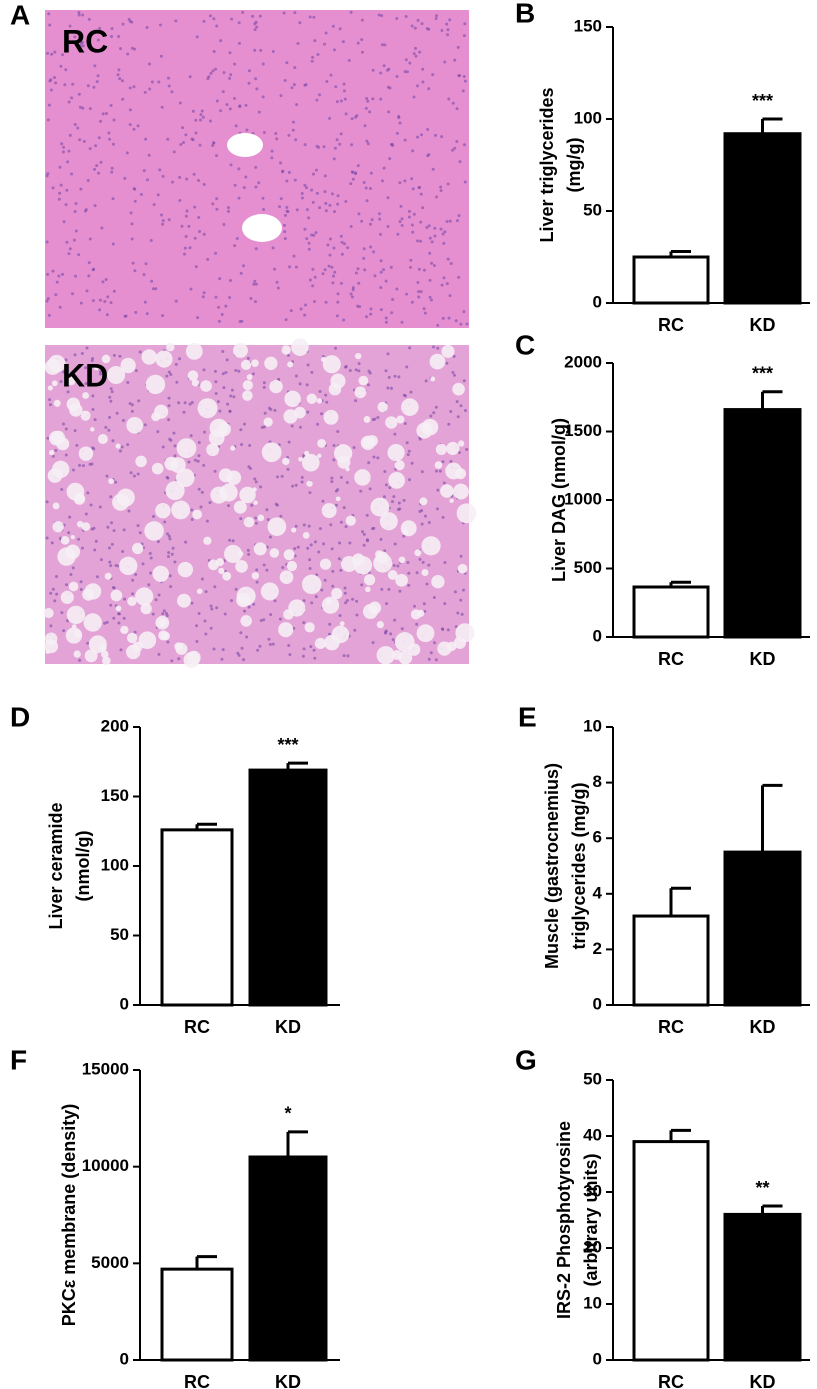 Image resolution: width=817 pixels, height=1389 pixels. What do you see at coordinates (671, 1027) in the screenshot?
I see `x-tick-label: RC` at bounding box center [671, 1027].